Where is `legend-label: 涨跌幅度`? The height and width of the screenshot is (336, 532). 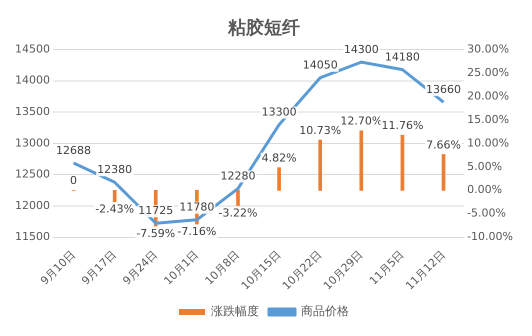
legend-label: 涨跌幅度 is located at coordinates (235, 311).